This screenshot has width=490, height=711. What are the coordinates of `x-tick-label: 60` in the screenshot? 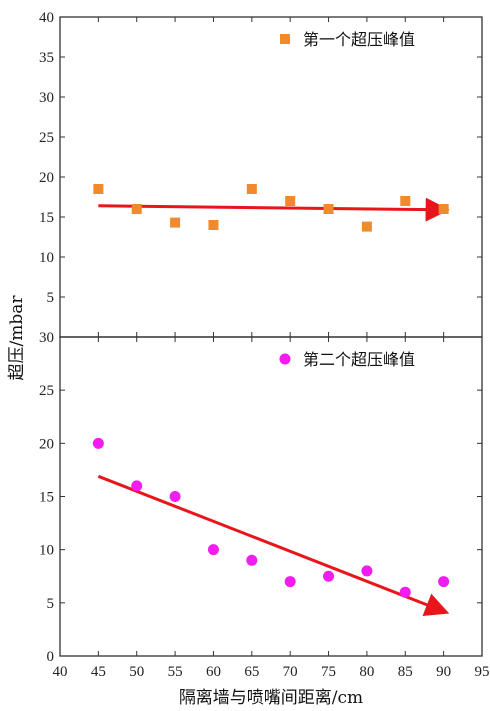 It's located at (213, 672).